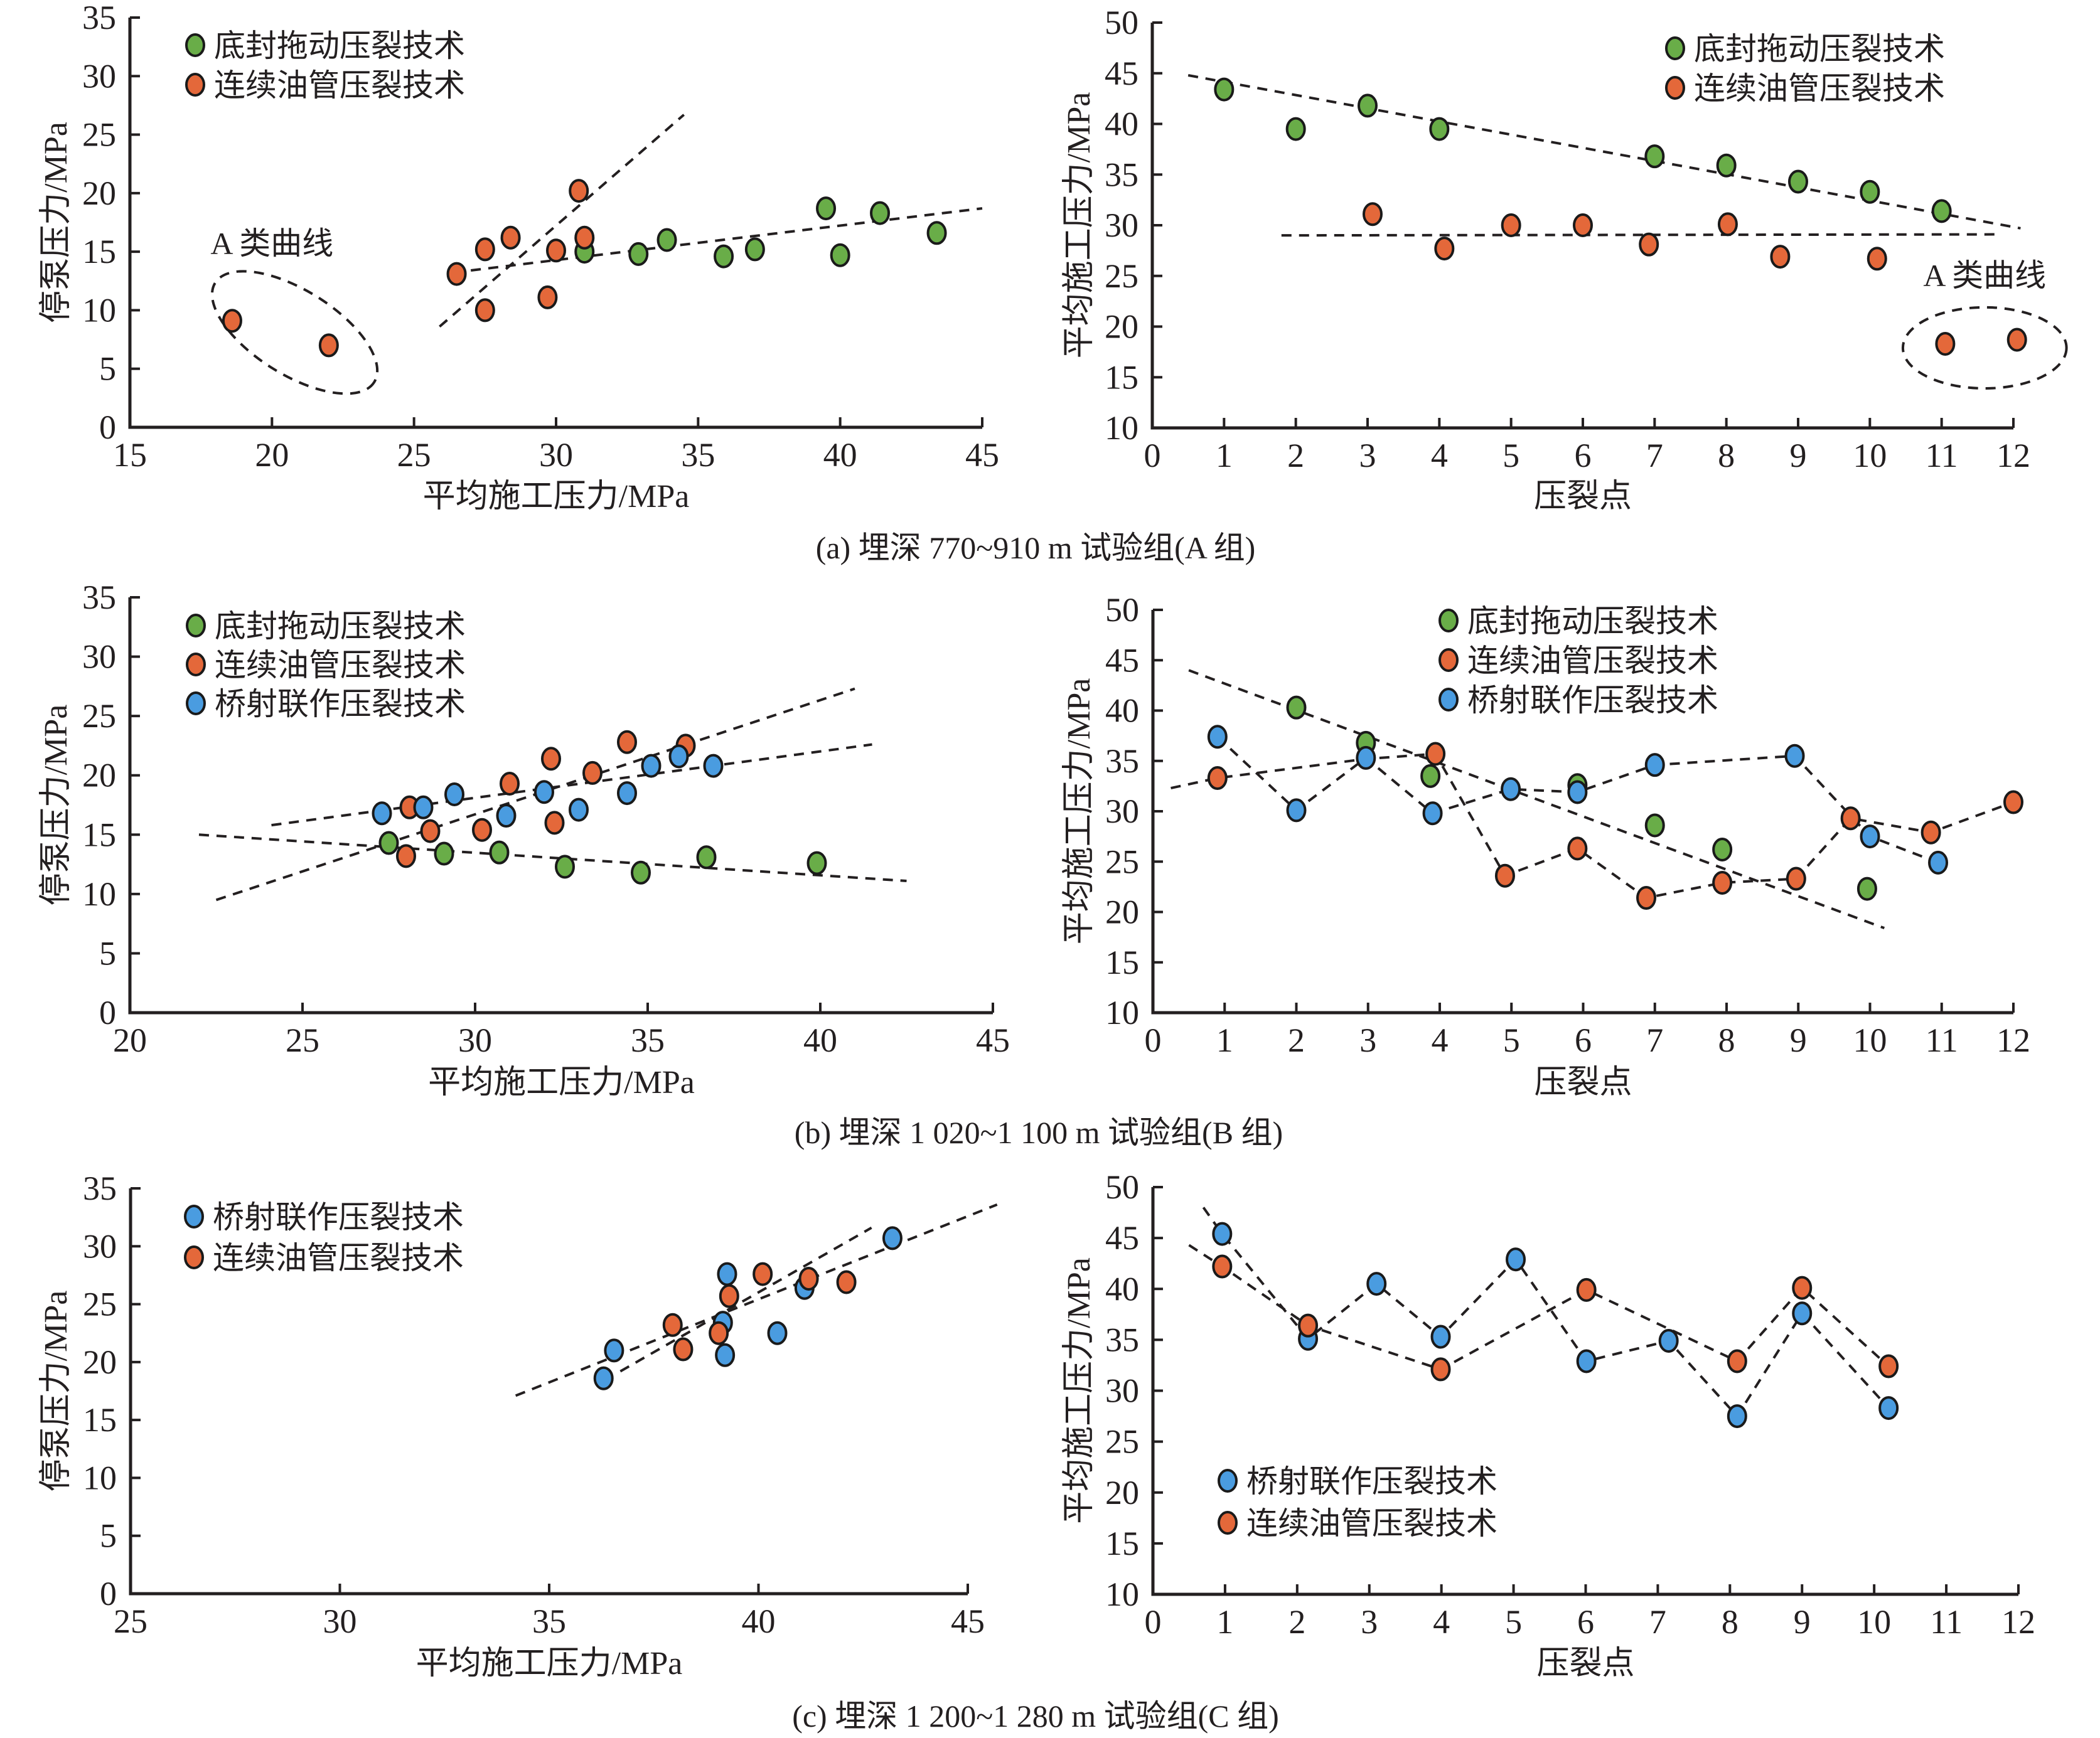  Describe the element at coordinates (1121, 327) in the screenshot. I see `y-tick-label: 20` at that location.